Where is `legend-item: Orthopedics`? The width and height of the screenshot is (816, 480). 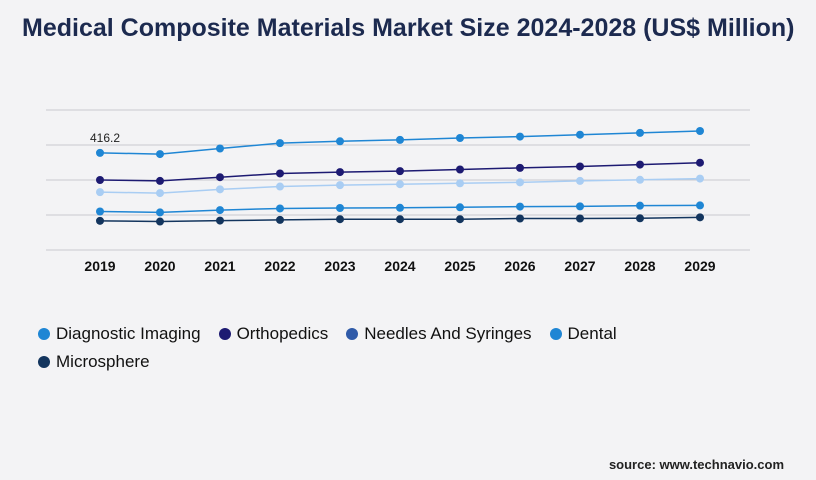
legend-item: Orthopedics is located at coordinates (273, 334).